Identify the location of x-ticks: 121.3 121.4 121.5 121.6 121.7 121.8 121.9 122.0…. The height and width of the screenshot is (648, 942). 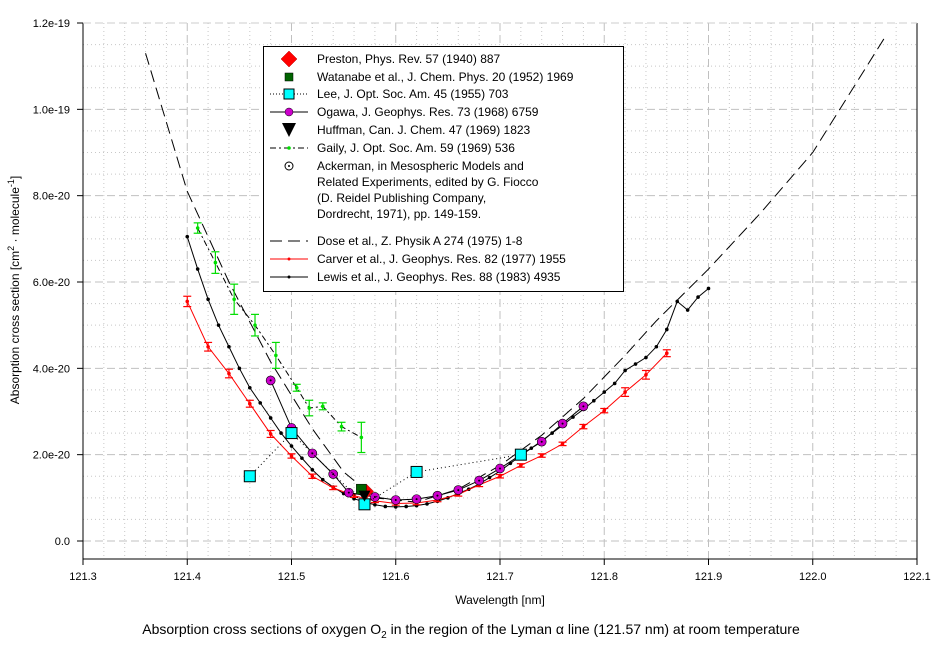
(500, 571).